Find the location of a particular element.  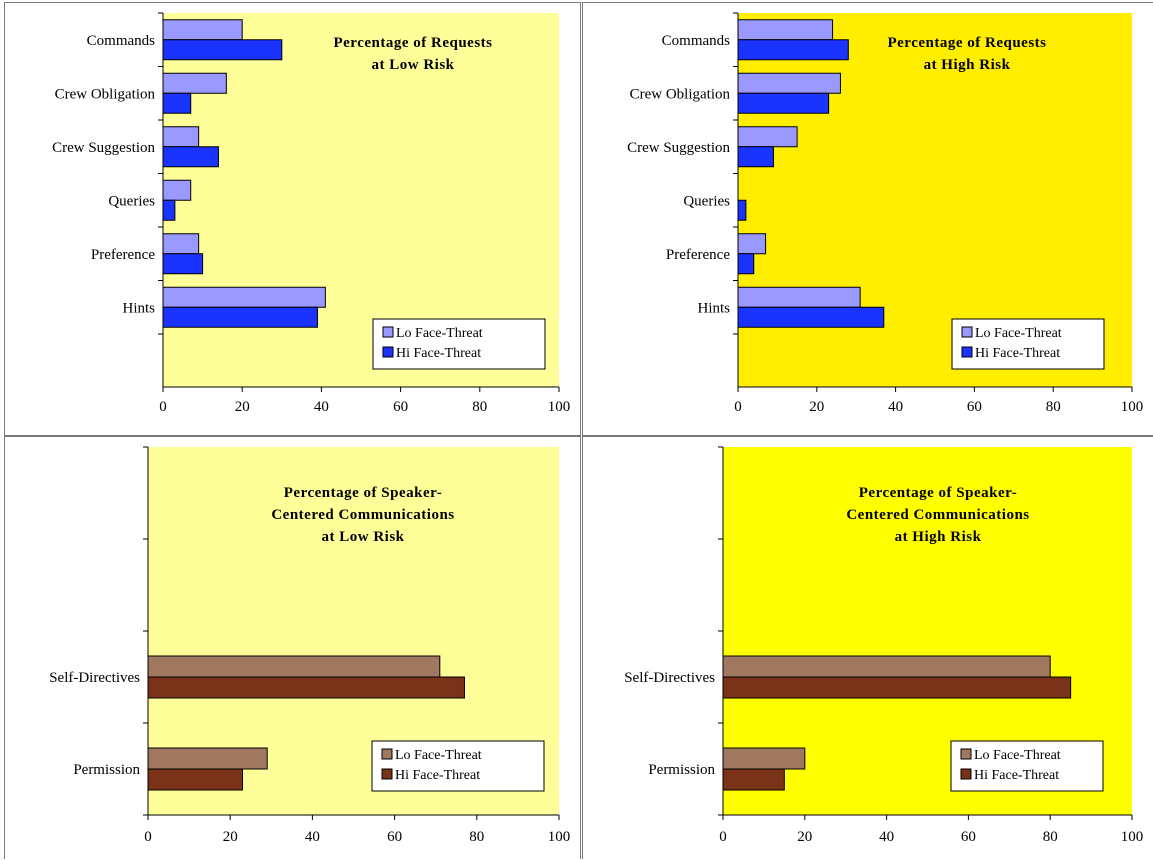

bar-commands-lo-face-threat is located at coordinates (202, 30).